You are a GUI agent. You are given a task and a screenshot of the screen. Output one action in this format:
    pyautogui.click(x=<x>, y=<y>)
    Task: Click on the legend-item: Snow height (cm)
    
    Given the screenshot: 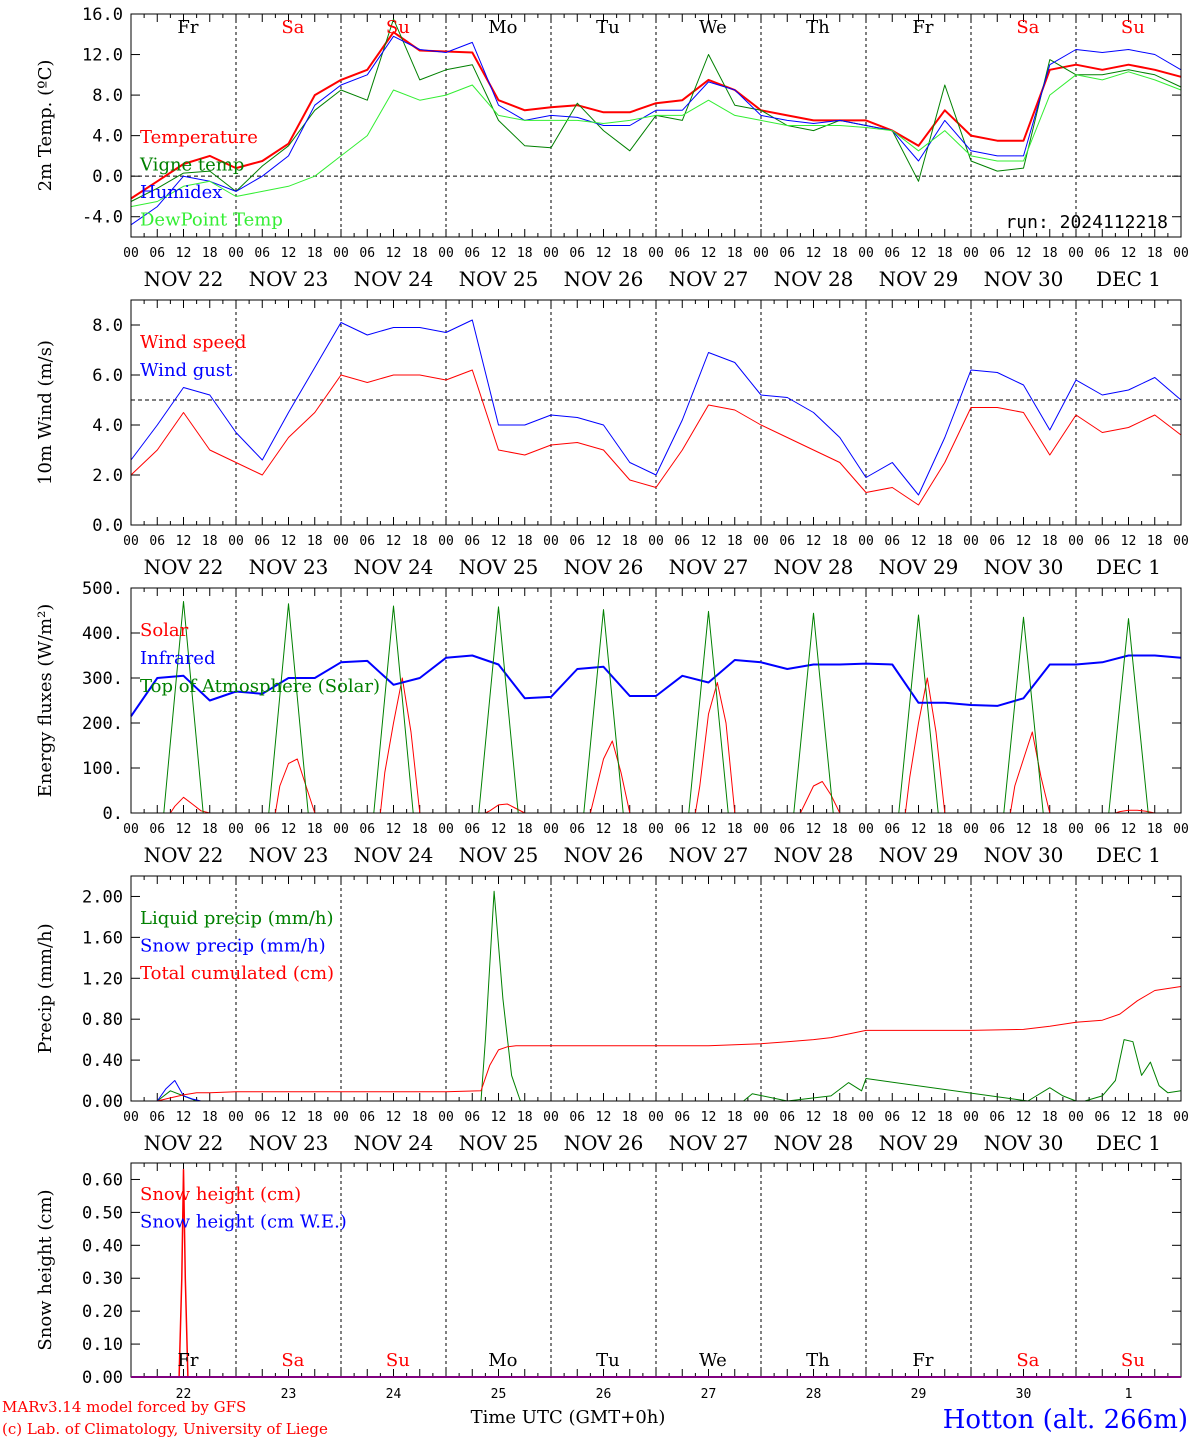 What is the action you would take?
    pyautogui.click(x=220, y=1194)
    